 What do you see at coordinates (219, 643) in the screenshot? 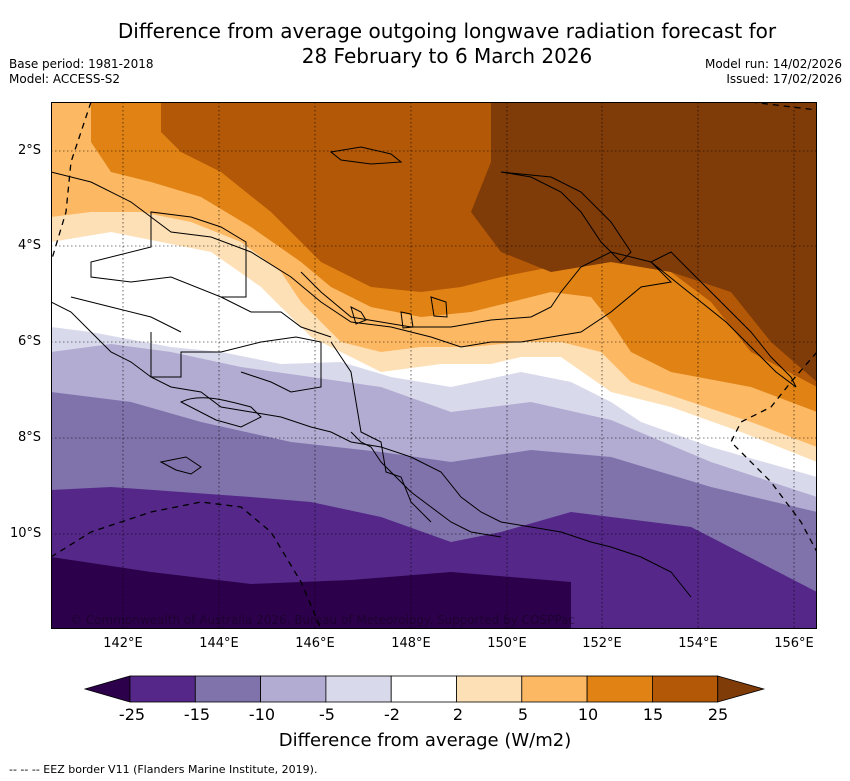
I see `lon-tick-144e: 144°E` at bounding box center [219, 643].